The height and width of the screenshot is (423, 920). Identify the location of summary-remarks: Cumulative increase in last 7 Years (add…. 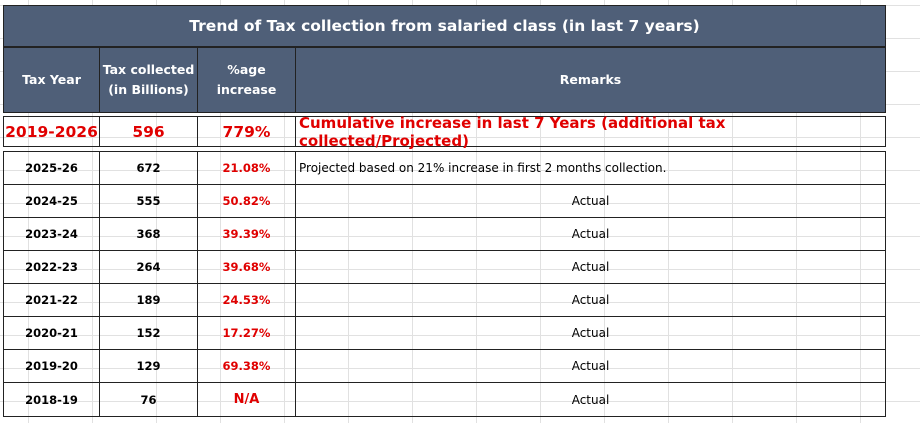
(591, 132).